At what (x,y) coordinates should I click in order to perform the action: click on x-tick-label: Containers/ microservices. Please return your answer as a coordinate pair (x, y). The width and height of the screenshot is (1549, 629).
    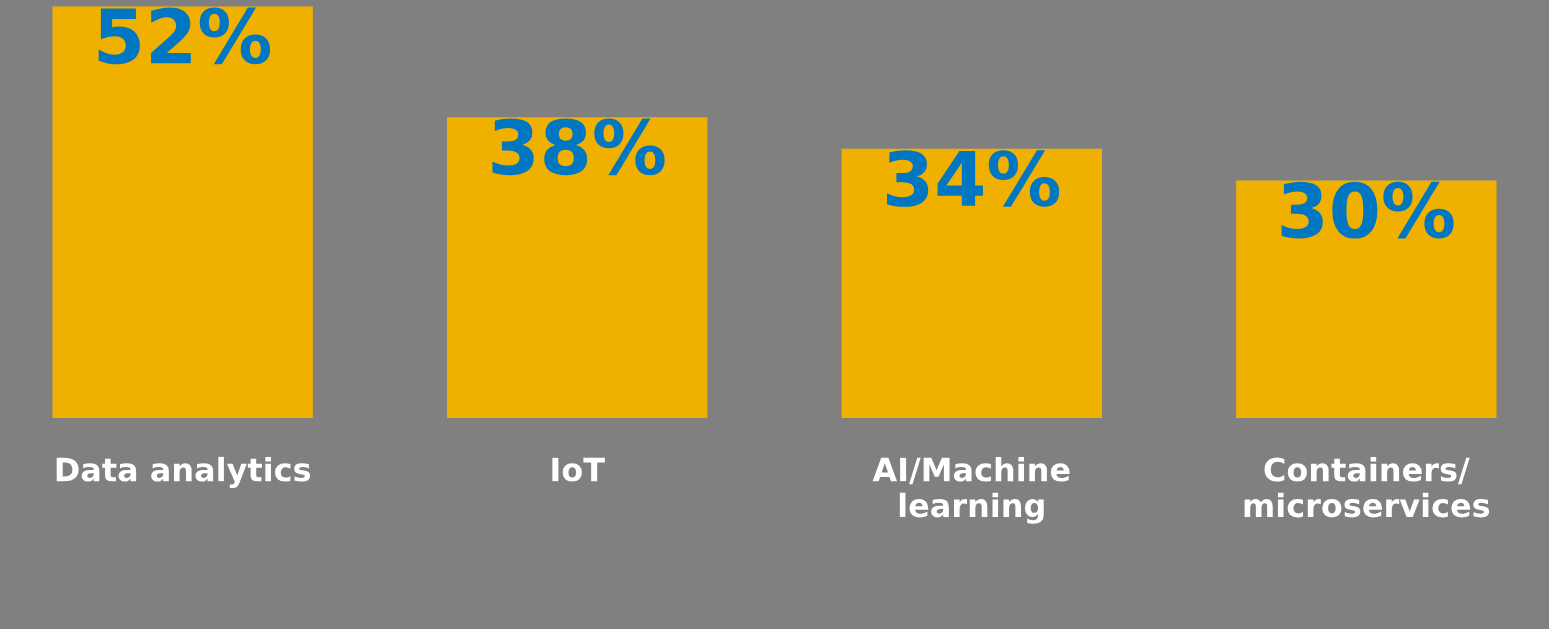
    Looking at the image, I should click on (1367, 487).